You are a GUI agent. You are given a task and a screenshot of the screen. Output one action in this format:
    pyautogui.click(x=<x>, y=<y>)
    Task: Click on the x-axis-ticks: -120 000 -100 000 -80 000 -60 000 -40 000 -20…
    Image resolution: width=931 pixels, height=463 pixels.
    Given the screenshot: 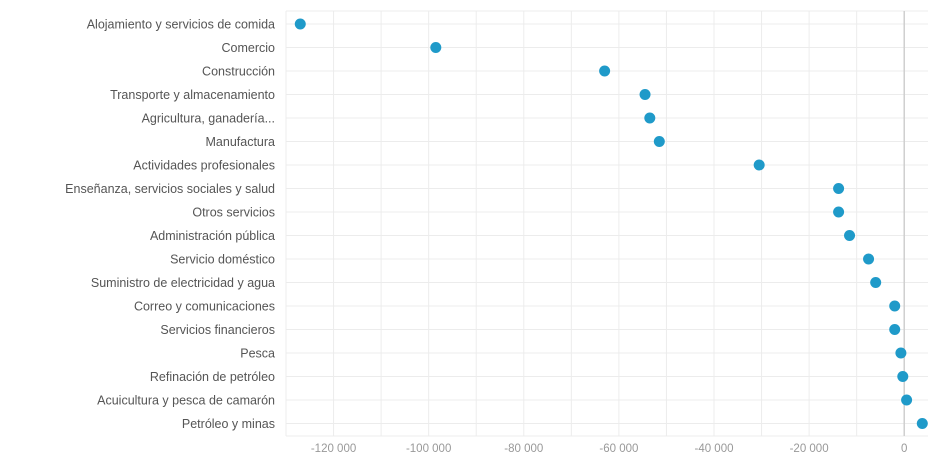 What is the action you would take?
    pyautogui.click(x=609, y=449)
    